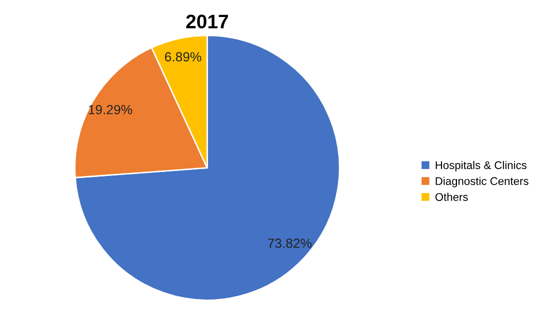  I want to click on legend-label: Diagnostic Centers, so click(482, 182).